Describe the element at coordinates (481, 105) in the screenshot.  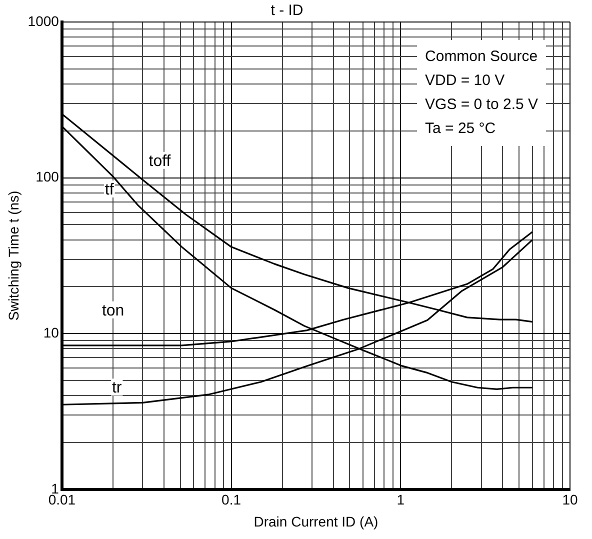
I see `annotation: VGS = 0 to 2.5 V` at that location.